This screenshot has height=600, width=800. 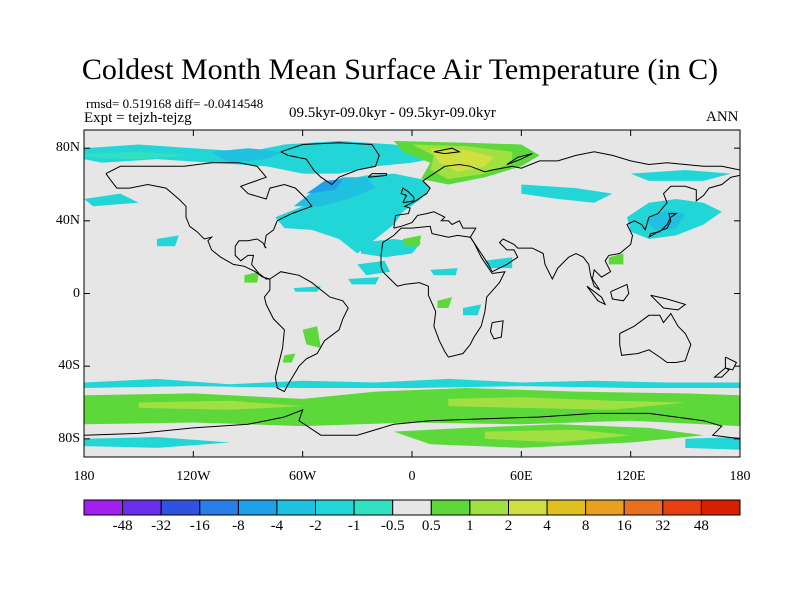 What do you see at coordinates (199, 526) in the screenshot?
I see `colorbar-label: -16` at bounding box center [199, 526].